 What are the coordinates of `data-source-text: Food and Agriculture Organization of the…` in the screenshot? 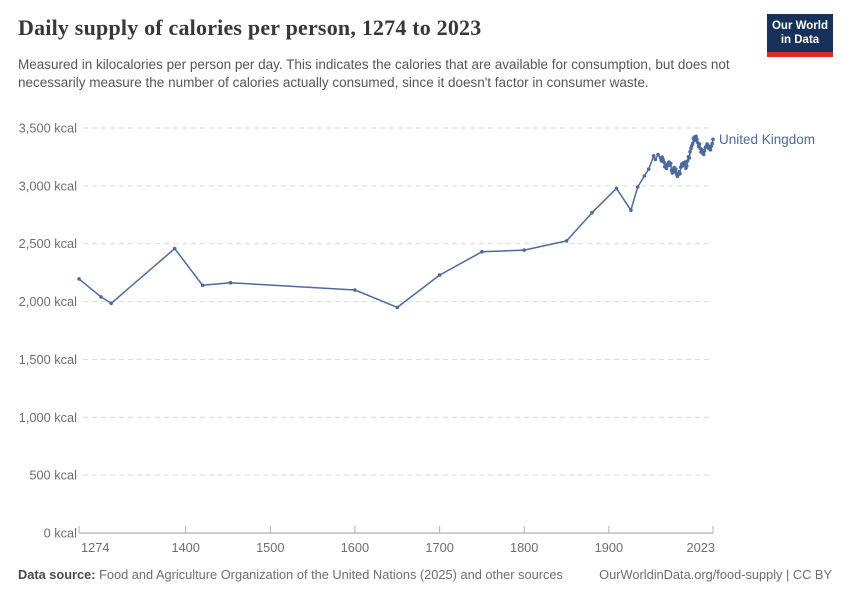 It's located at (329, 574).